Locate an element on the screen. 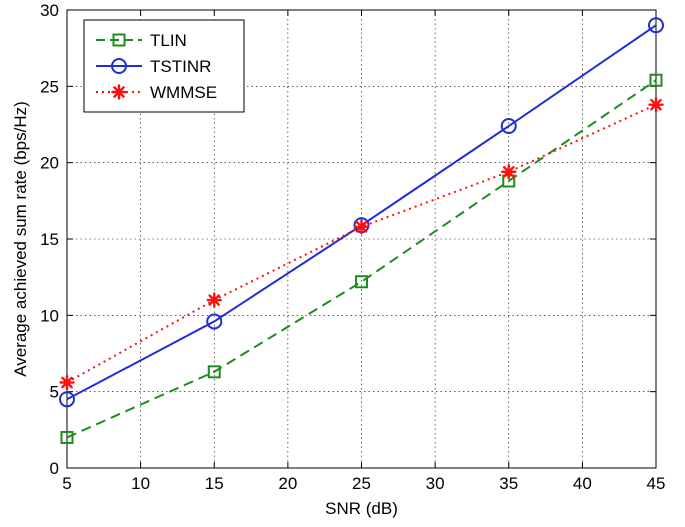  y-tick-label: 0 is located at coordinates (54, 468).